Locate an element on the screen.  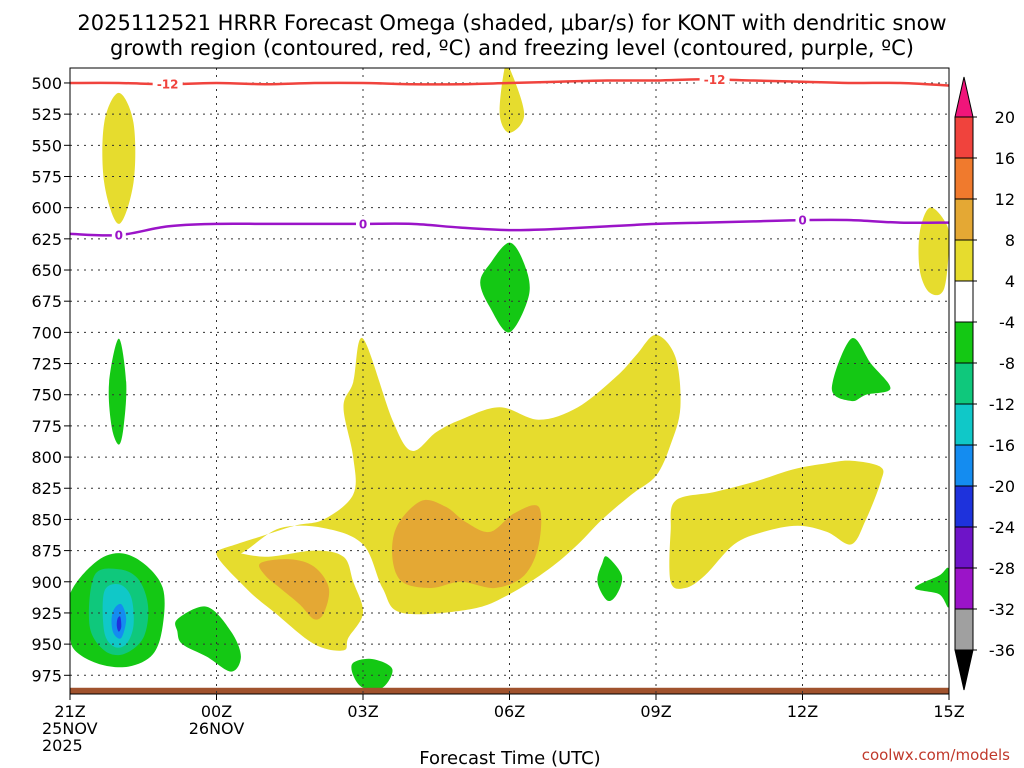
colorbar-label--20: -20 is located at coordinates (1002, 486).